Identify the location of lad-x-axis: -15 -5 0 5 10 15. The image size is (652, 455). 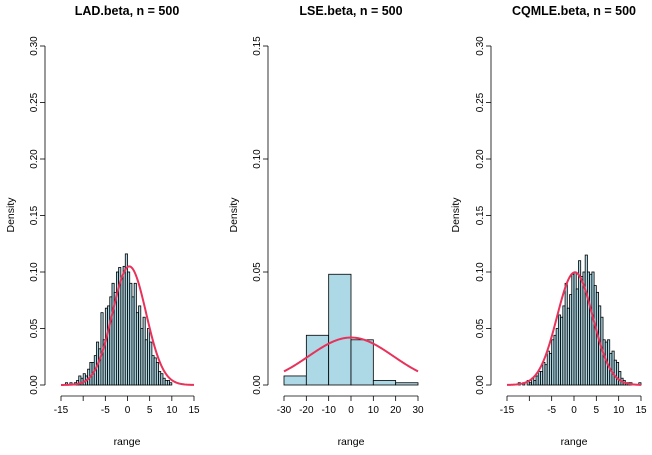
(127, 405).